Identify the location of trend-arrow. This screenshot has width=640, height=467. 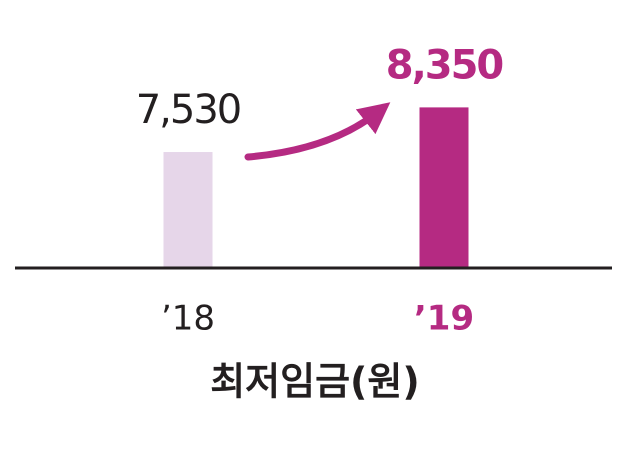
(317, 131).